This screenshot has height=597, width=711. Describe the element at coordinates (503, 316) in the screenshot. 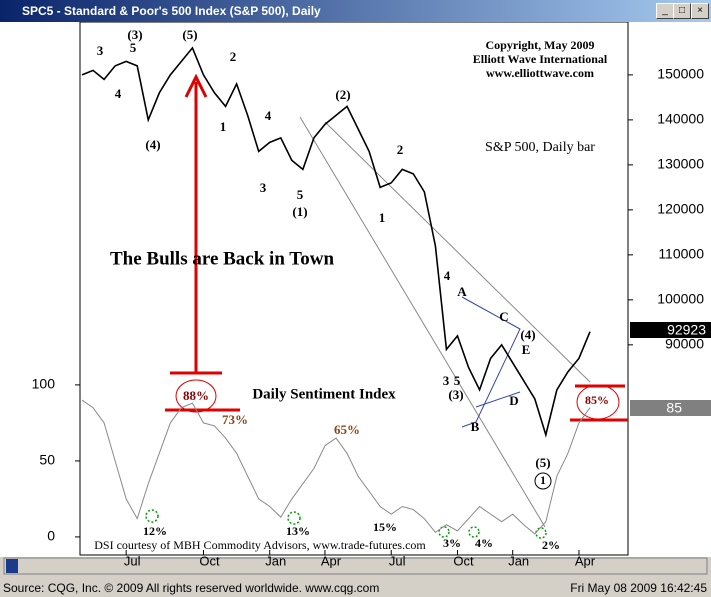

I see `annotation: C` at that location.